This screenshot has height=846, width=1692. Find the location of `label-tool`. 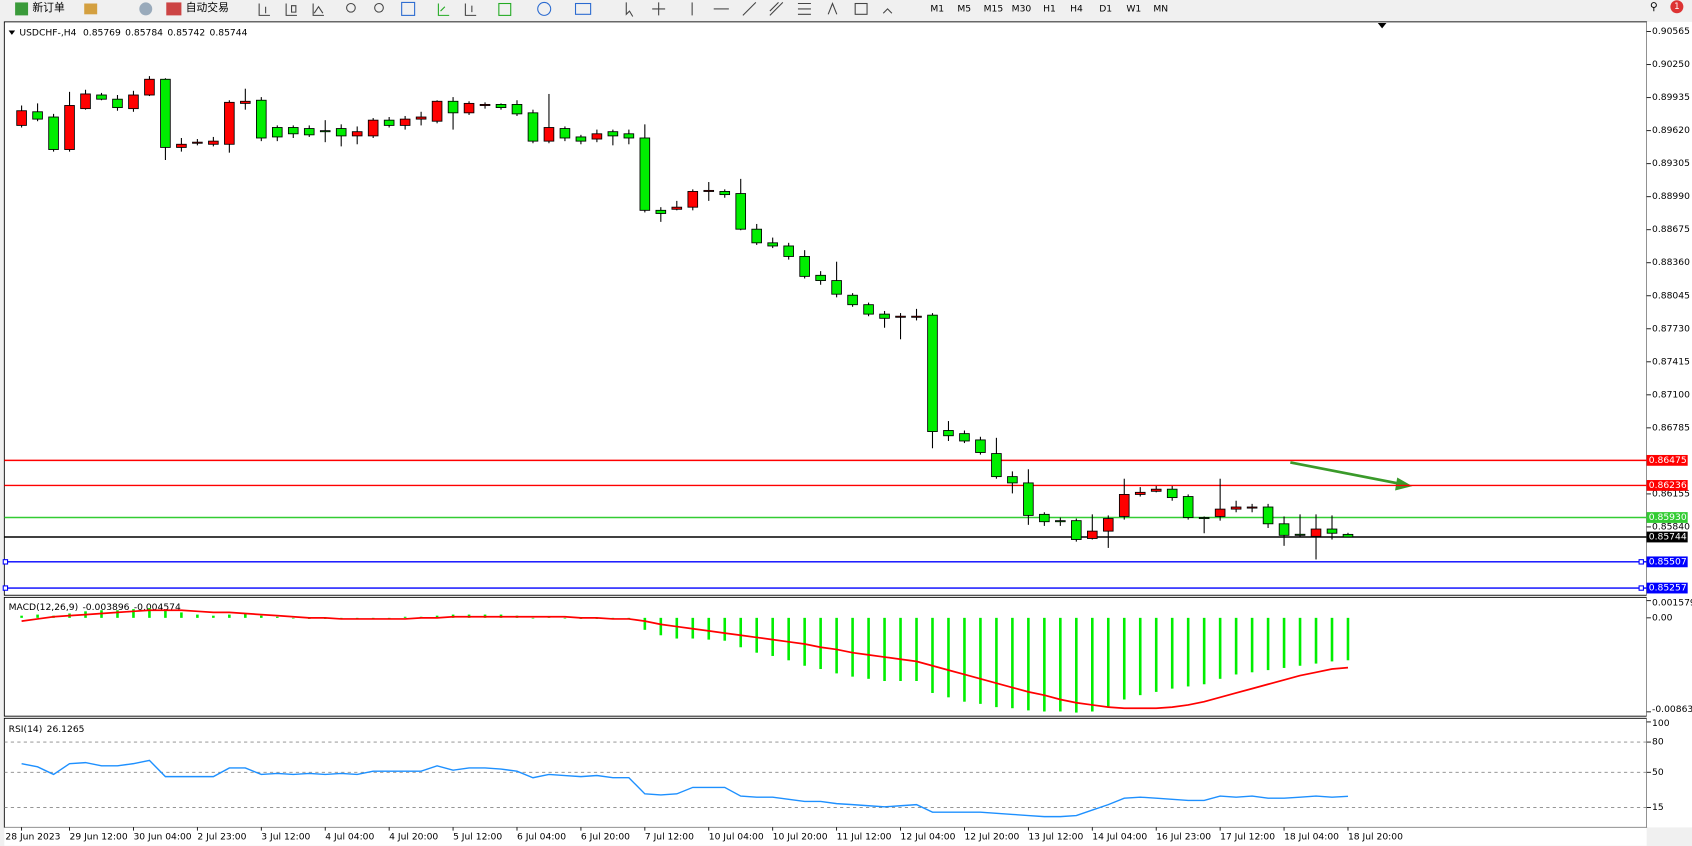

label-tool is located at coordinates (861, 8).